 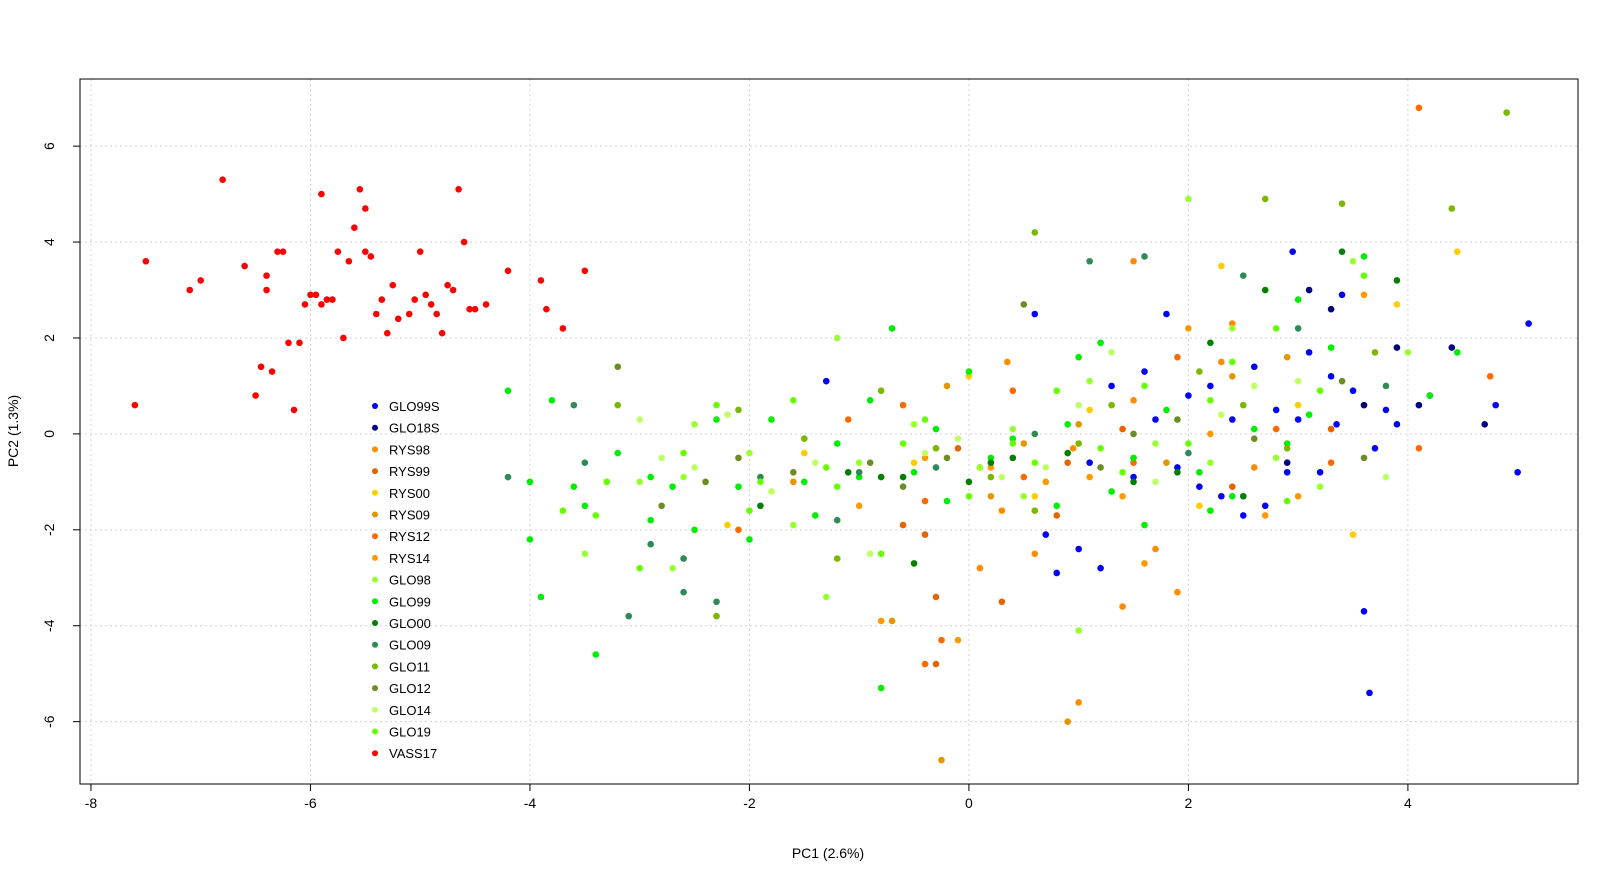 I want to click on legend-marker-GLO00, so click(x=375, y=623).